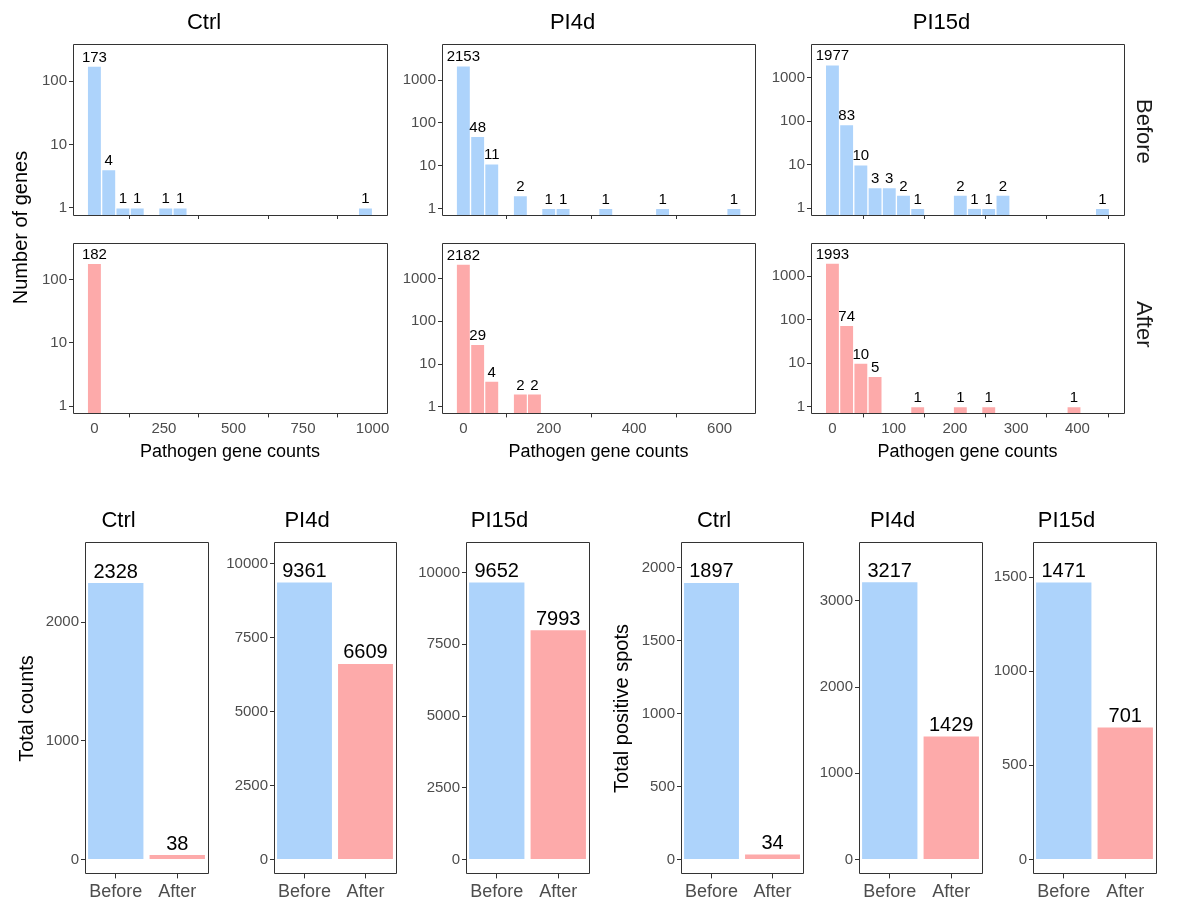 This screenshot has width=1191, height=918. I want to click on data-label: 9652, so click(496, 570).